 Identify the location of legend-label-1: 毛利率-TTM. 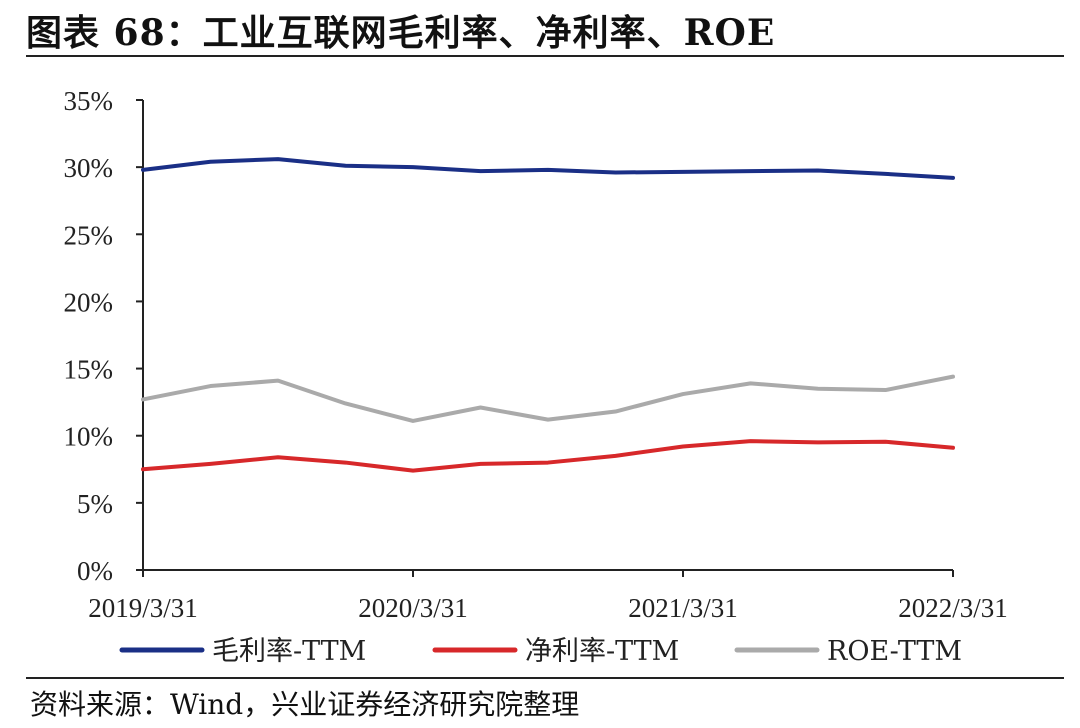
(289, 651).